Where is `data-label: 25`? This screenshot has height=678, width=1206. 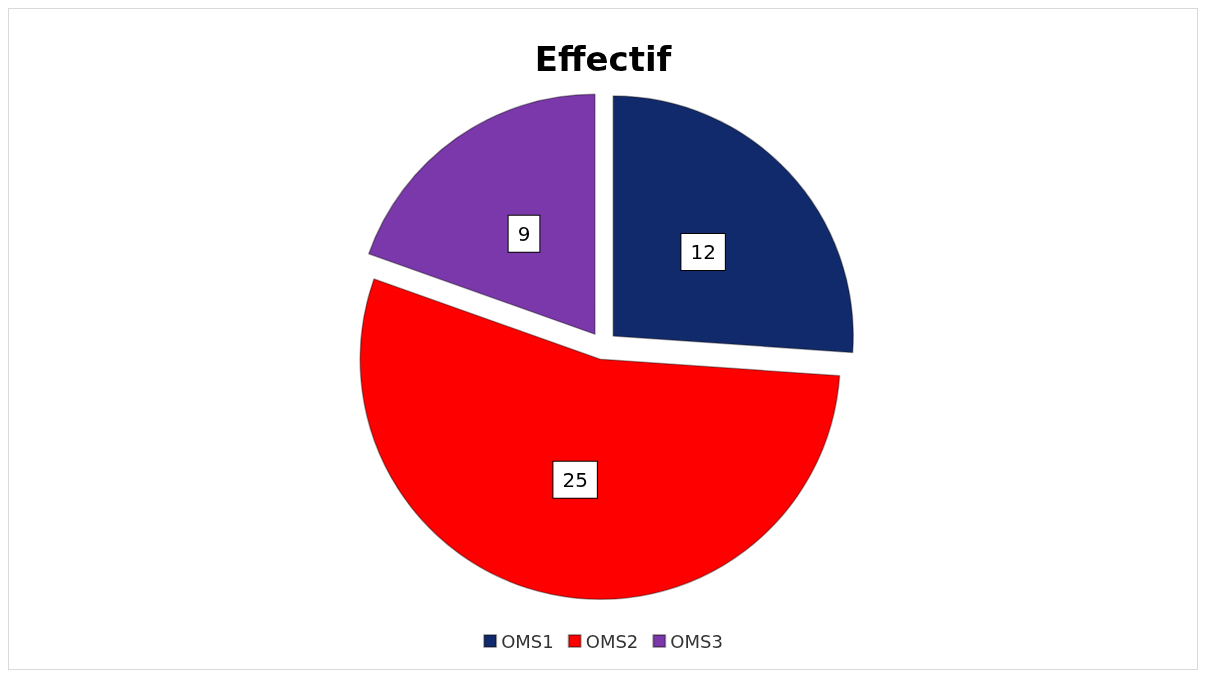 data-label: 25 is located at coordinates (575, 479).